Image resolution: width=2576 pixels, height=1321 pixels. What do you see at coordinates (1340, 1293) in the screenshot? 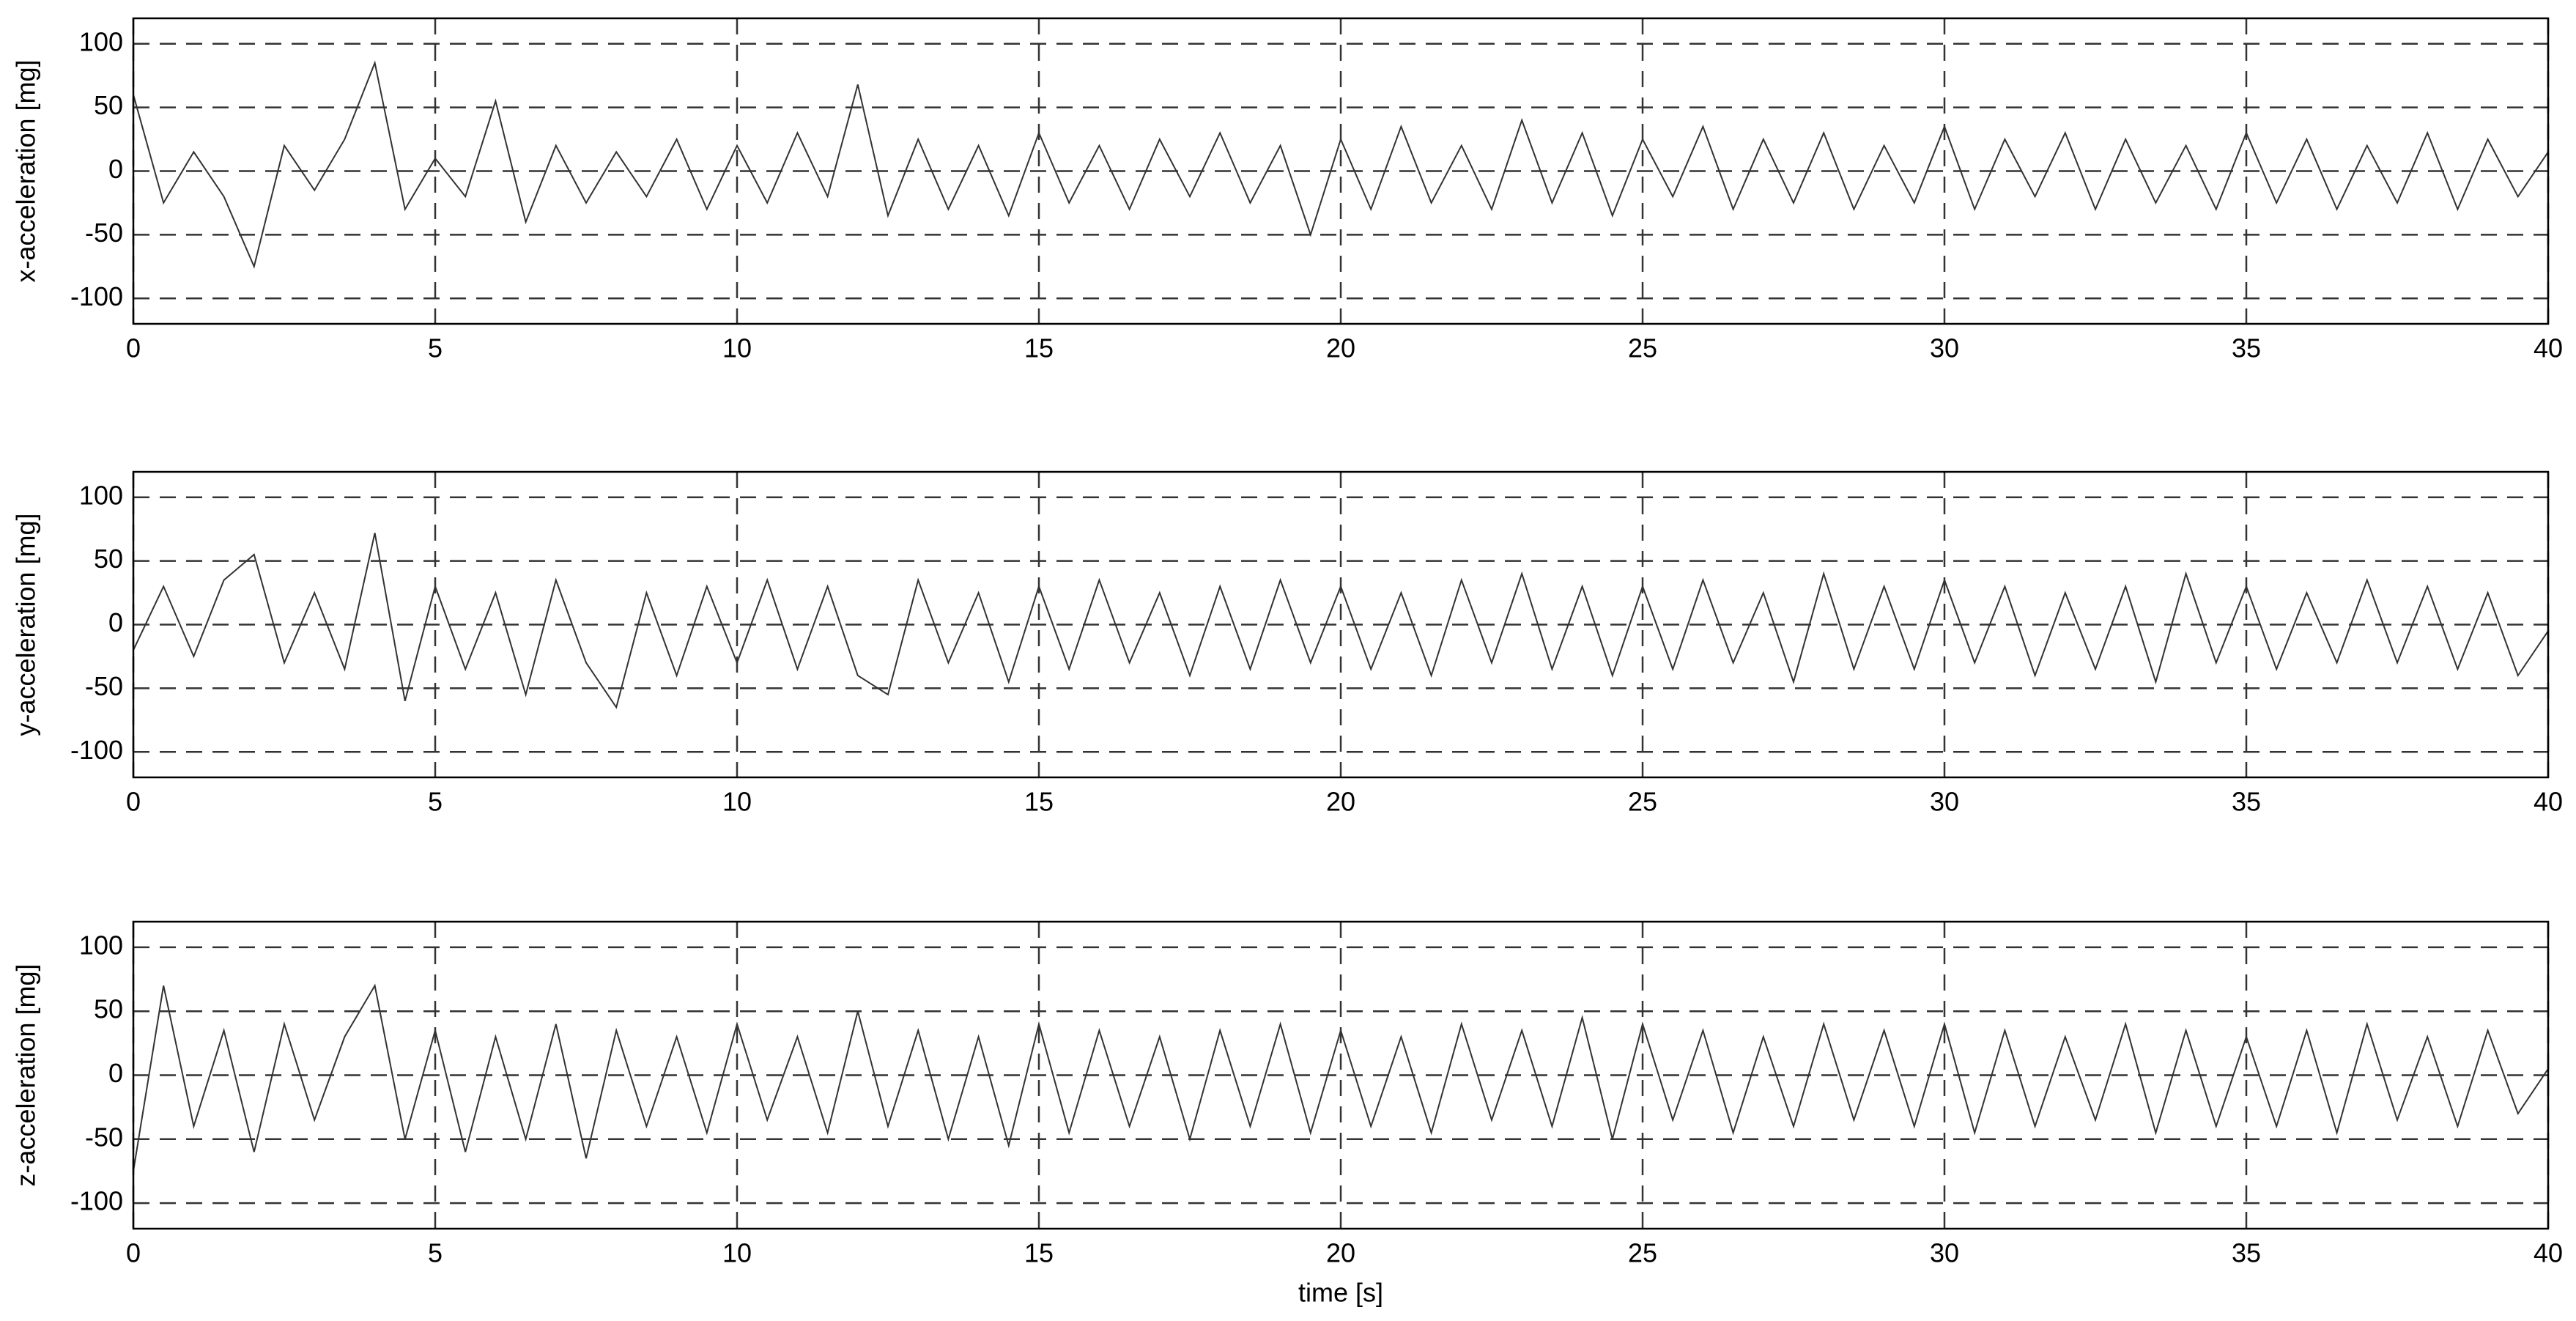
I see `x-axis-label: time [s]` at bounding box center [1340, 1293].